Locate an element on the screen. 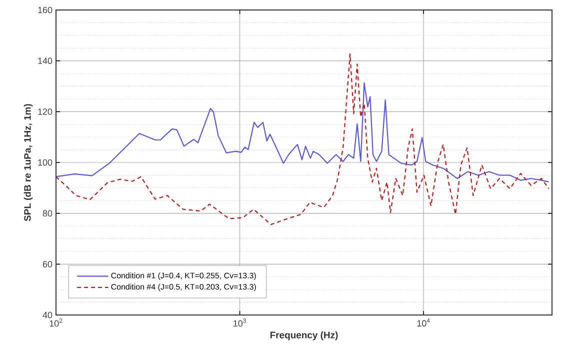 The height and width of the screenshot is (348, 570). y-tick-label: 40 is located at coordinates (47, 315).